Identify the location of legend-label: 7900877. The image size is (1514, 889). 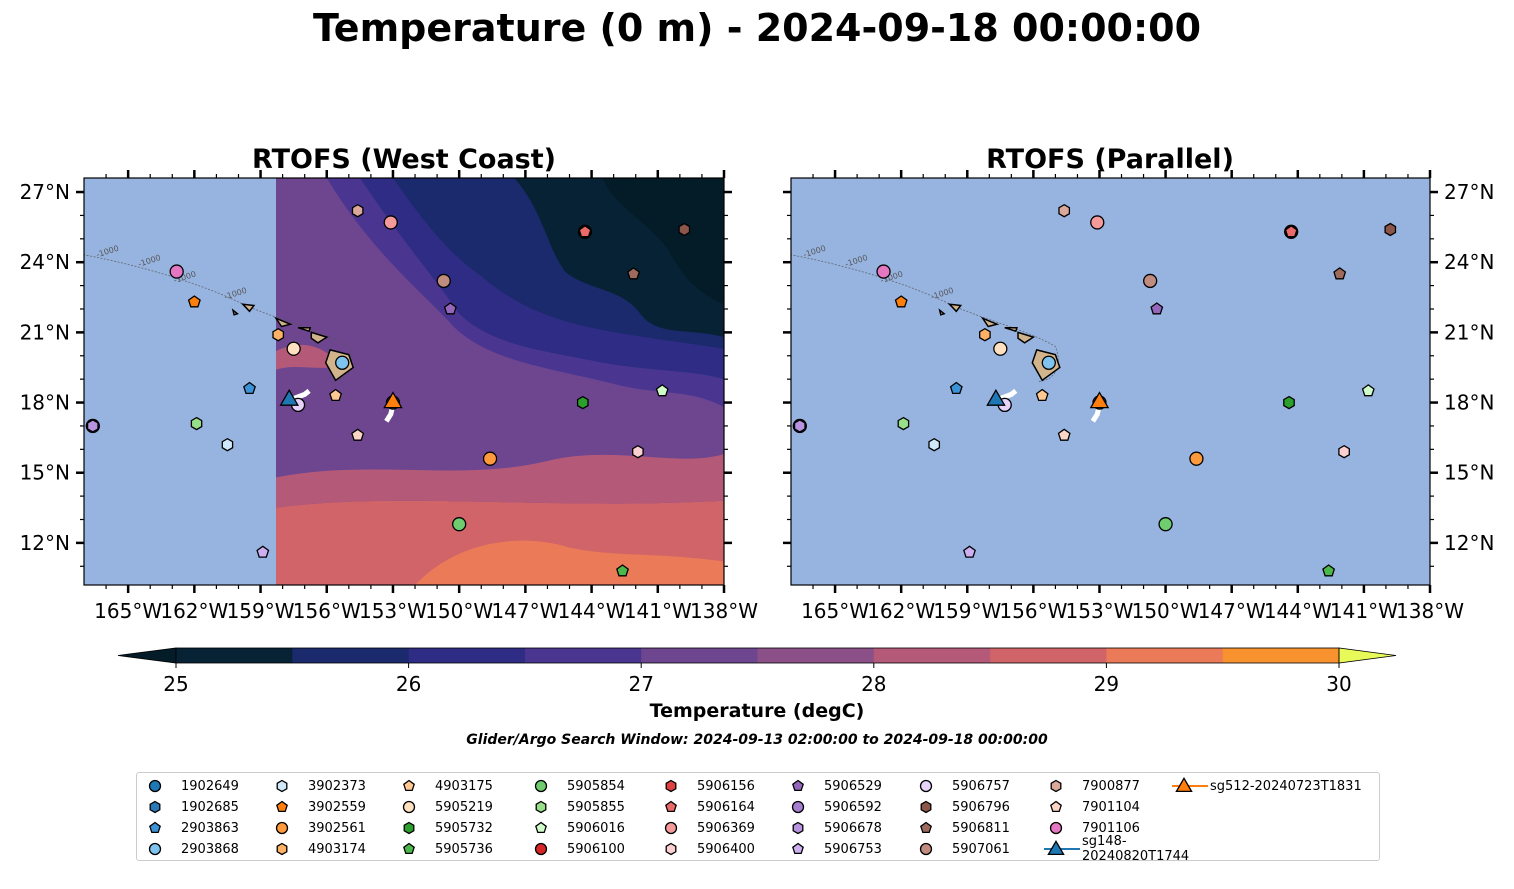
(1111, 786).